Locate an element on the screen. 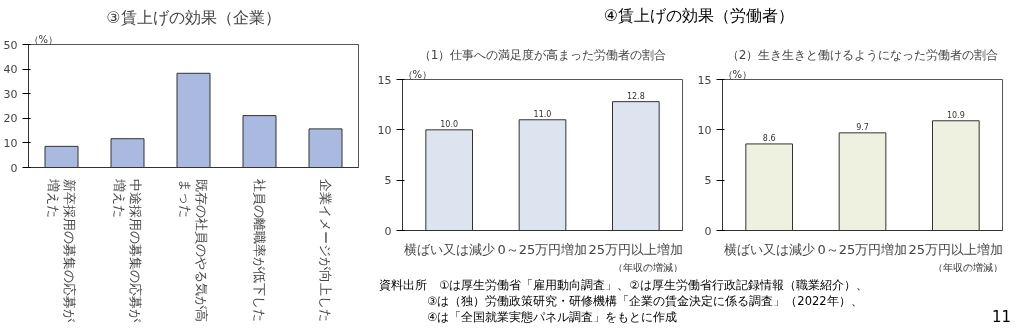 The width and height of the screenshot is (1024, 330). chart-subtitle: （2）生き生きと働けるようになった労働者の割合 is located at coordinates (862, 54).